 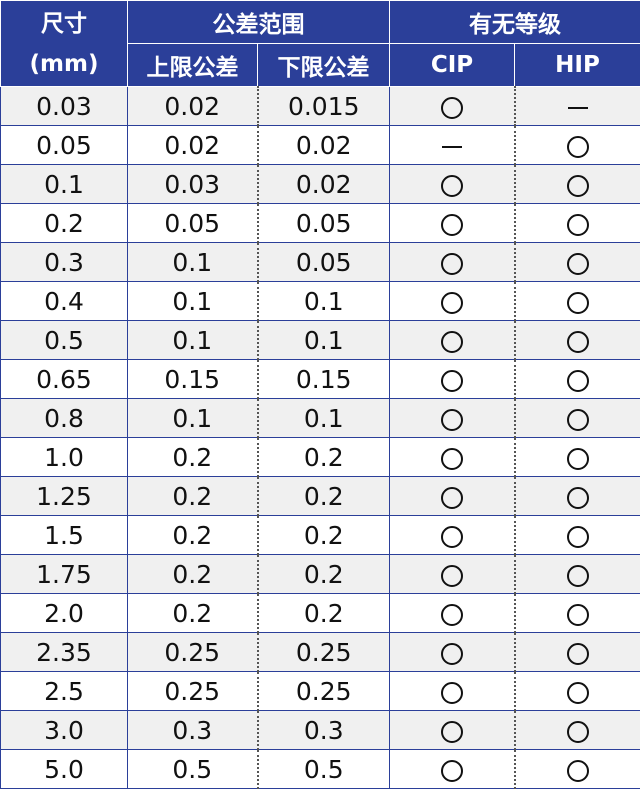 I want to click on upper-tolerance-cell: 0.02, so click(x=193, y=145).